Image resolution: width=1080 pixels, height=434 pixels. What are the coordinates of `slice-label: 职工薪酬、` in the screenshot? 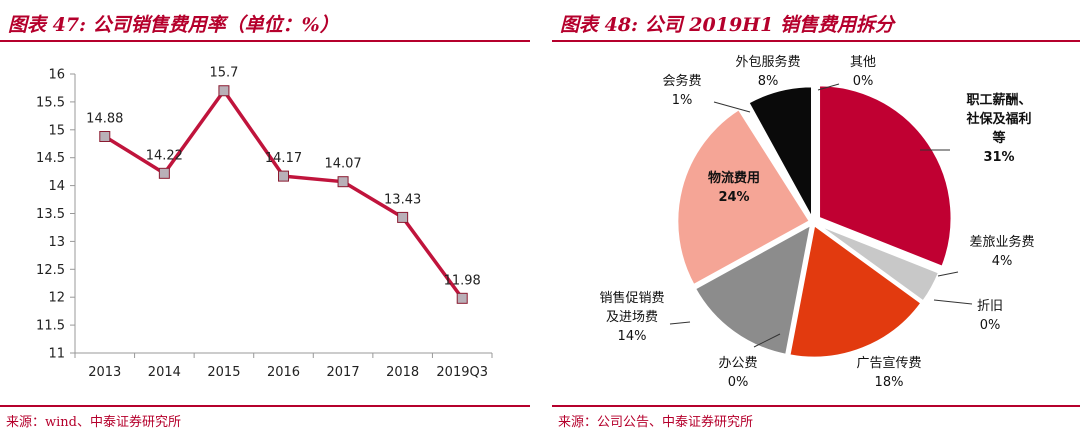 It's located at (998, 100).